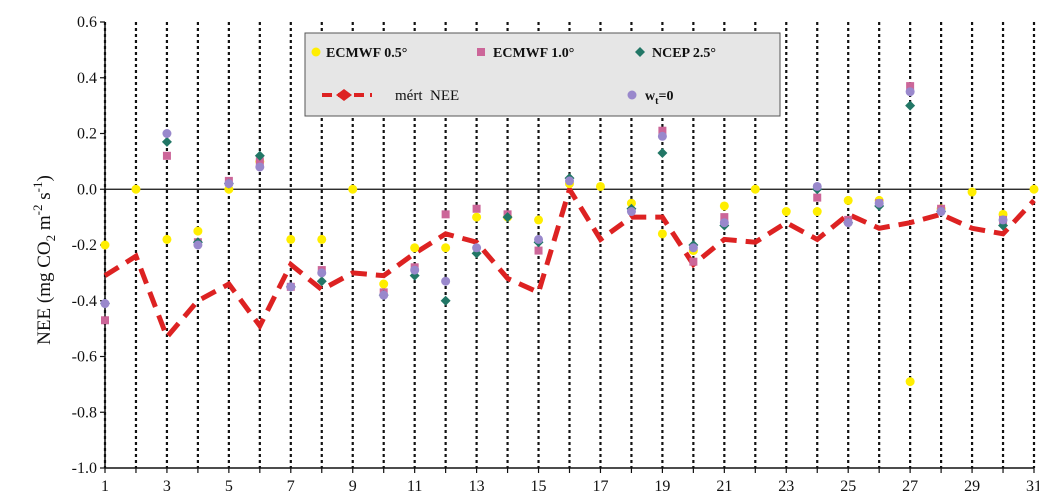  Describe the element at coordinates (910, 486) in the screenshot. I see `x-tick-label: 27` at that location.